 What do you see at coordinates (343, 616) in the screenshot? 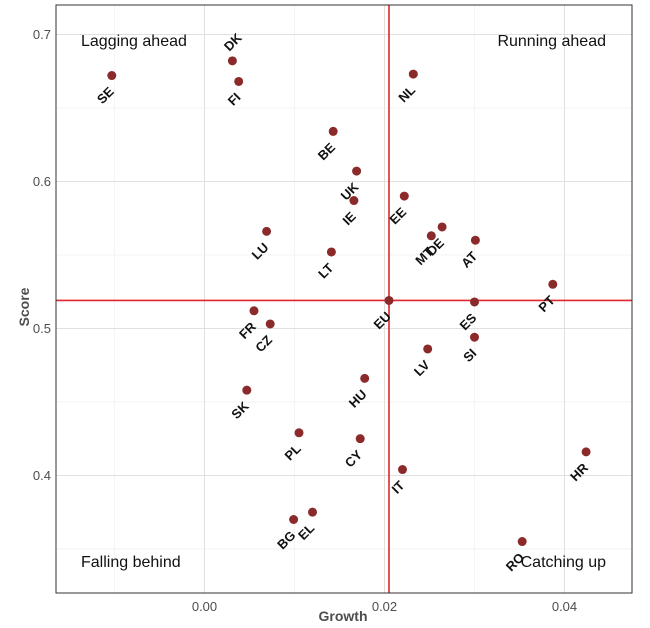
I see `x-axis-title: Growth` at bounding box center [343, 616].